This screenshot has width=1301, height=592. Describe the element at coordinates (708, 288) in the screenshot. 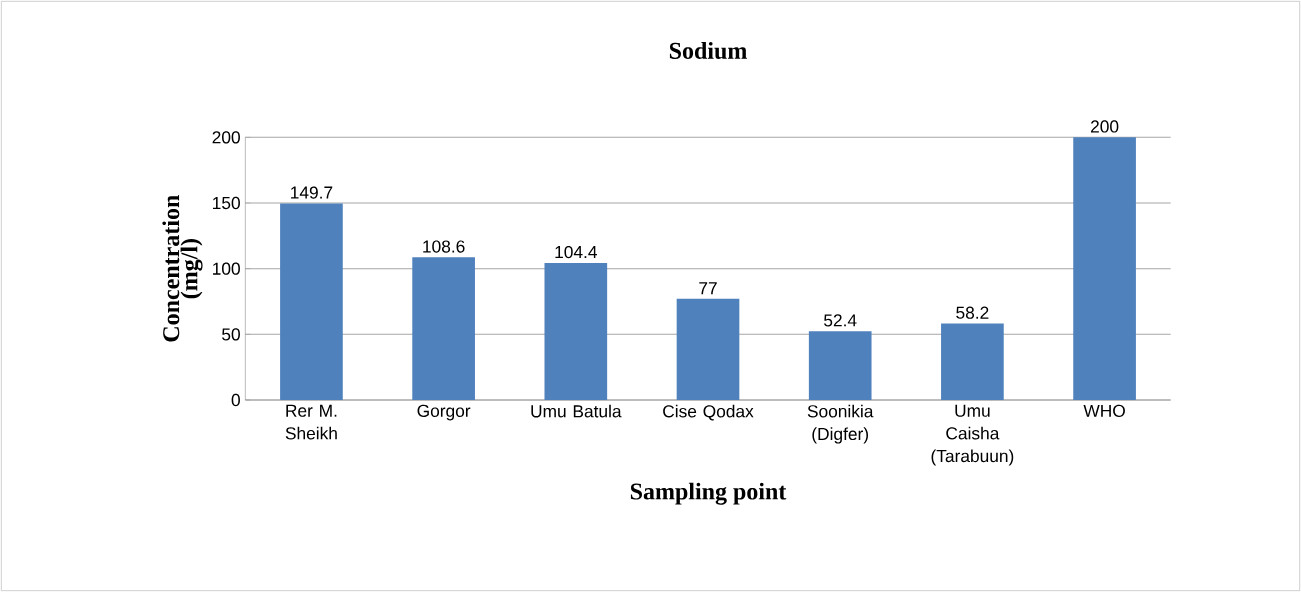

I see `data-label: 77` at that location.